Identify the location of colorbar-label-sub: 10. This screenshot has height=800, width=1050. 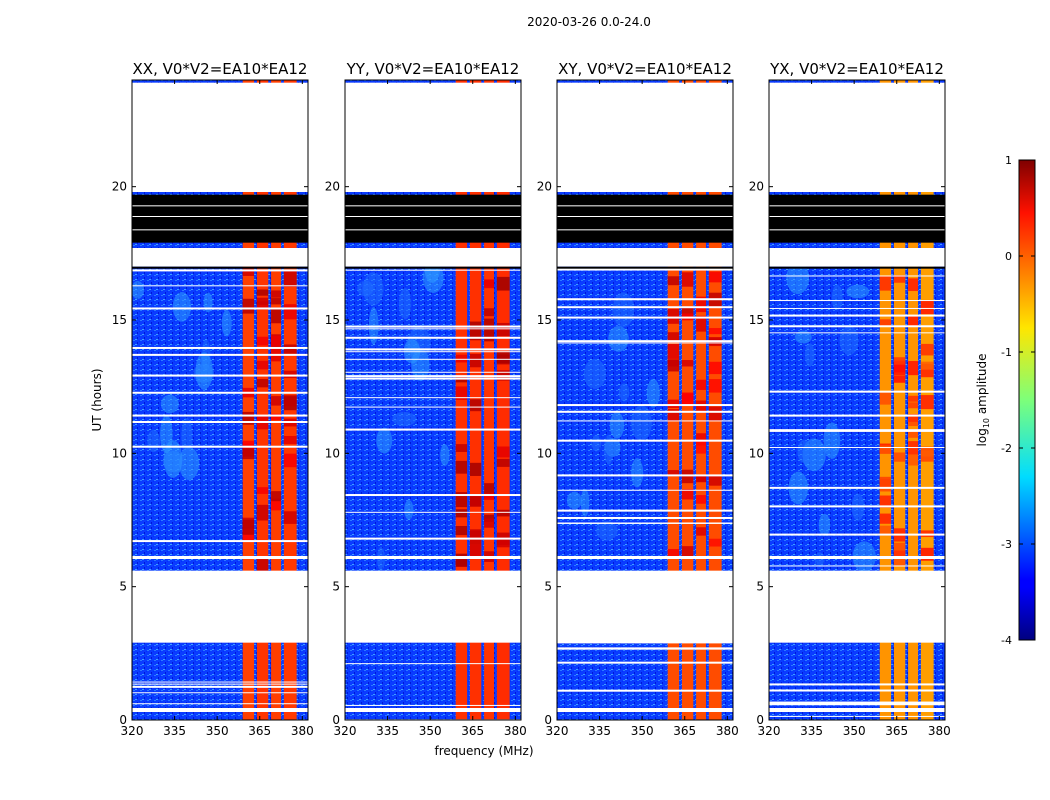
(986, 423).